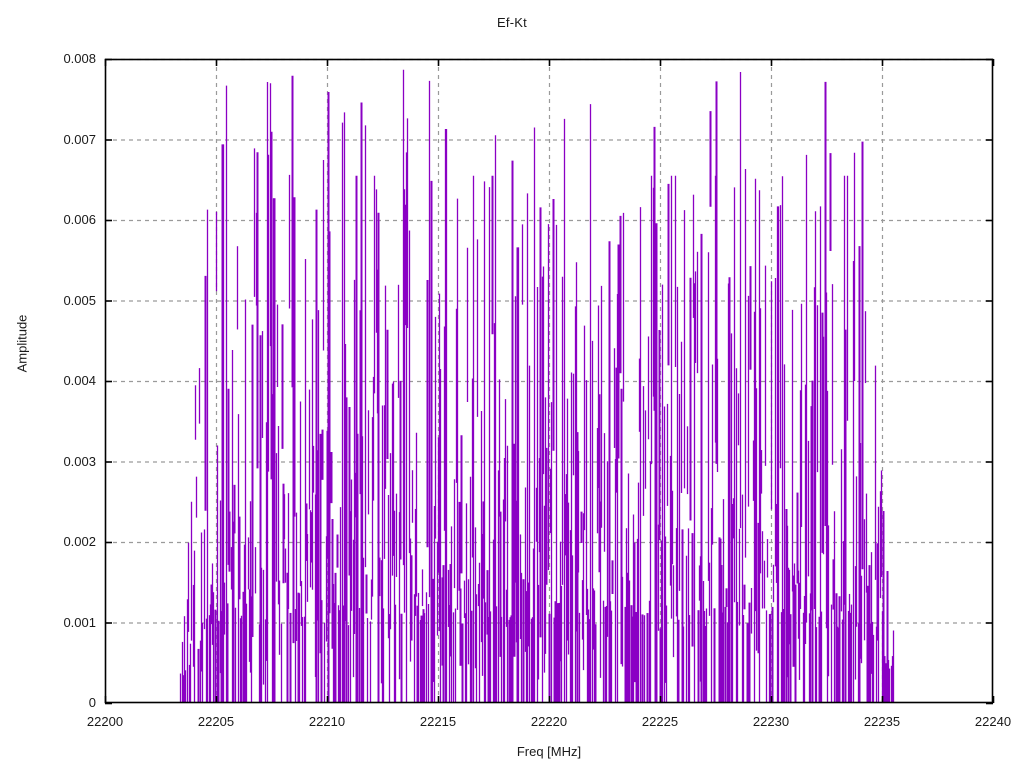  Describe the element at coordinates (79, 139) in the screenshot. I see `y-tick-label: 0.007` at that location.